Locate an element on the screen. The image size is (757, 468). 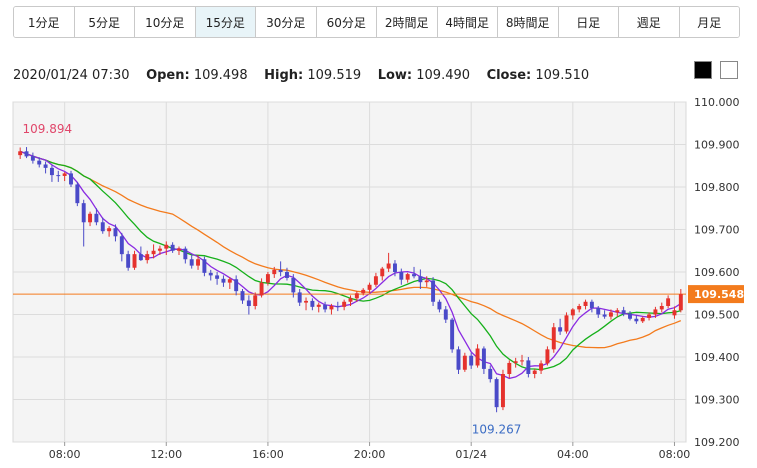
tab-10min: 10分足 is located at coordinates (165, 22).